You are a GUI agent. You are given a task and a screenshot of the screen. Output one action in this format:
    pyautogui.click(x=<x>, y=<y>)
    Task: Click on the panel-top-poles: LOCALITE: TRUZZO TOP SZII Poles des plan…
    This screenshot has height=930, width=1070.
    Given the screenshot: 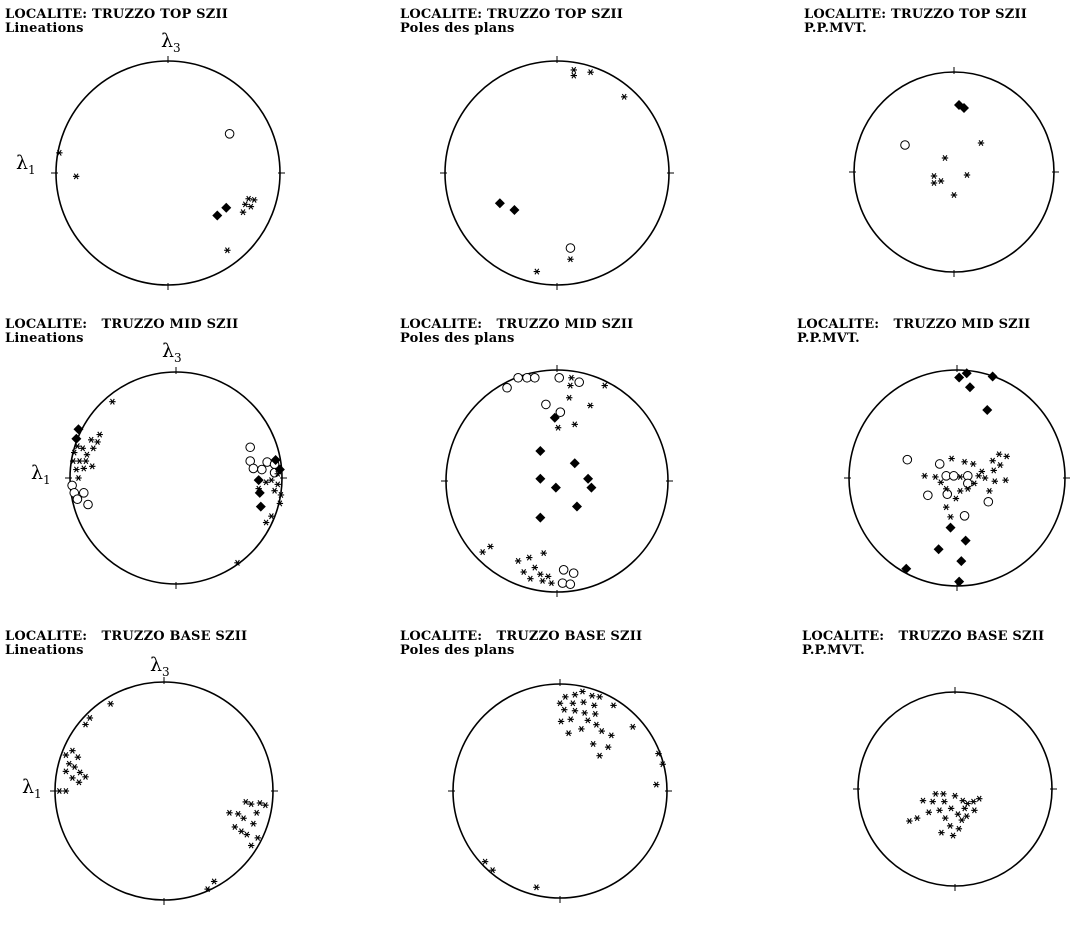 What is the action you would take?
    pyautogui.click(x=550, y=158)
    